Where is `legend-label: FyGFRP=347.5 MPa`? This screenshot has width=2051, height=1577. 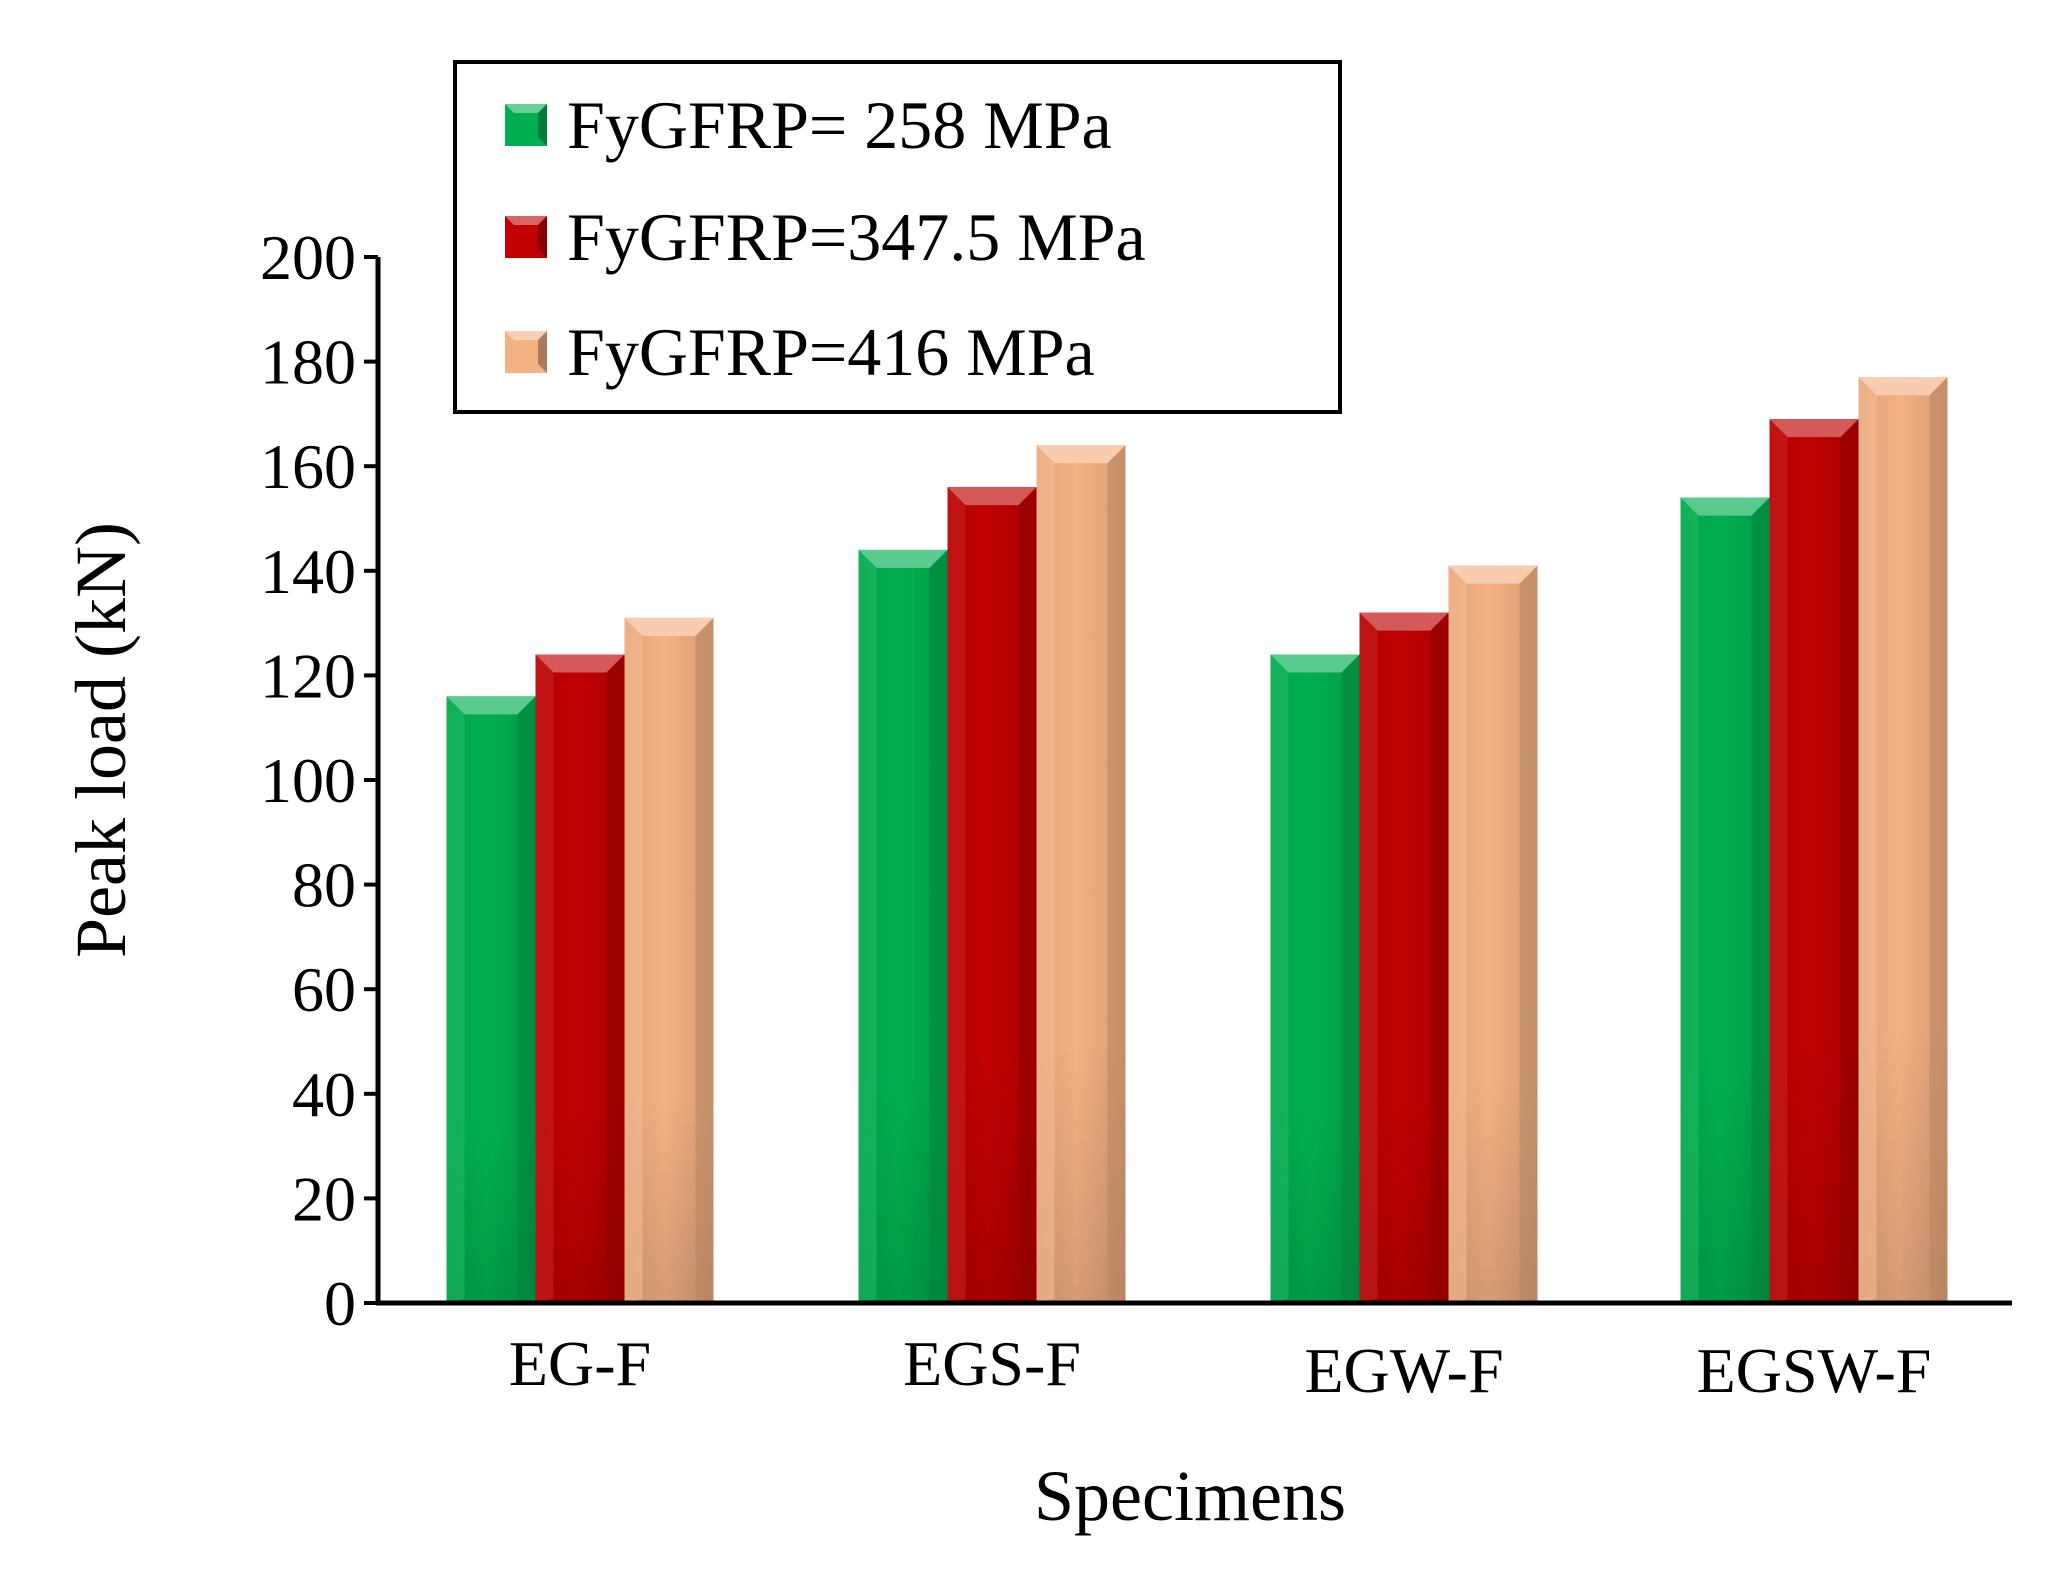
legend-label: FyGFRP=347.5 MPa is located at coordinates (856, 237).